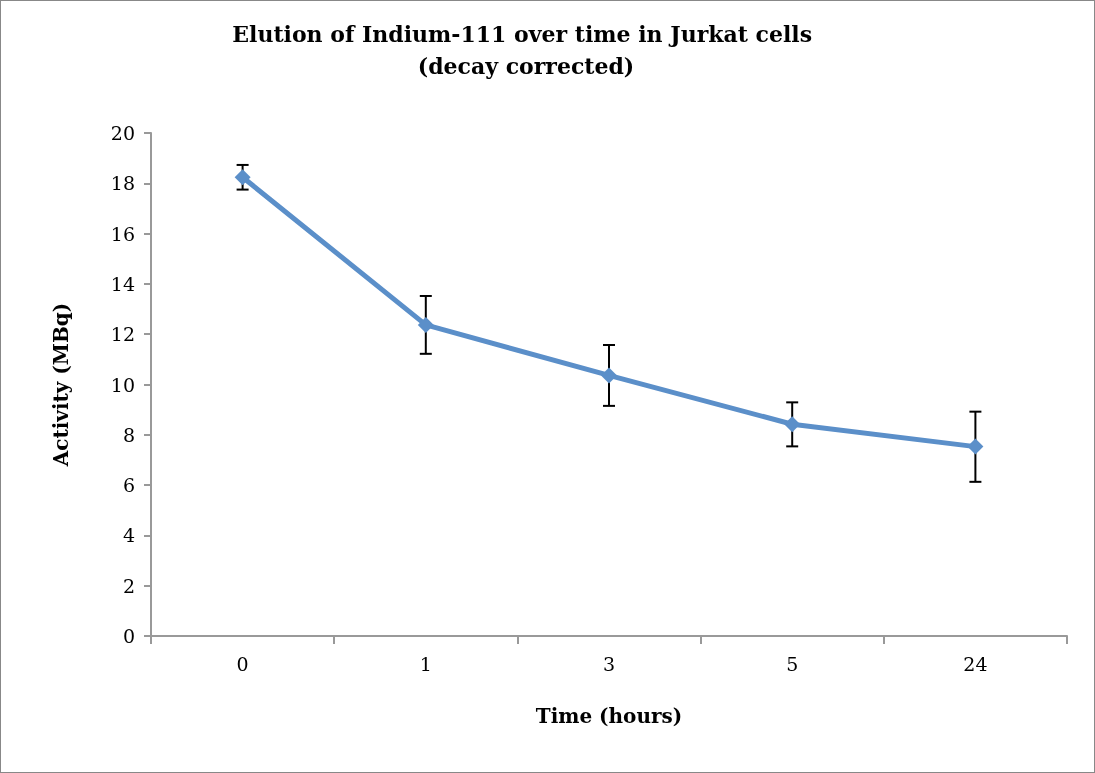 The width and height of the screenshot is (1095, 773). What do you see at coordinates (128, 485) in the screenshot?
I see `y-tick-label: 6` at bounding box center [128, 485].